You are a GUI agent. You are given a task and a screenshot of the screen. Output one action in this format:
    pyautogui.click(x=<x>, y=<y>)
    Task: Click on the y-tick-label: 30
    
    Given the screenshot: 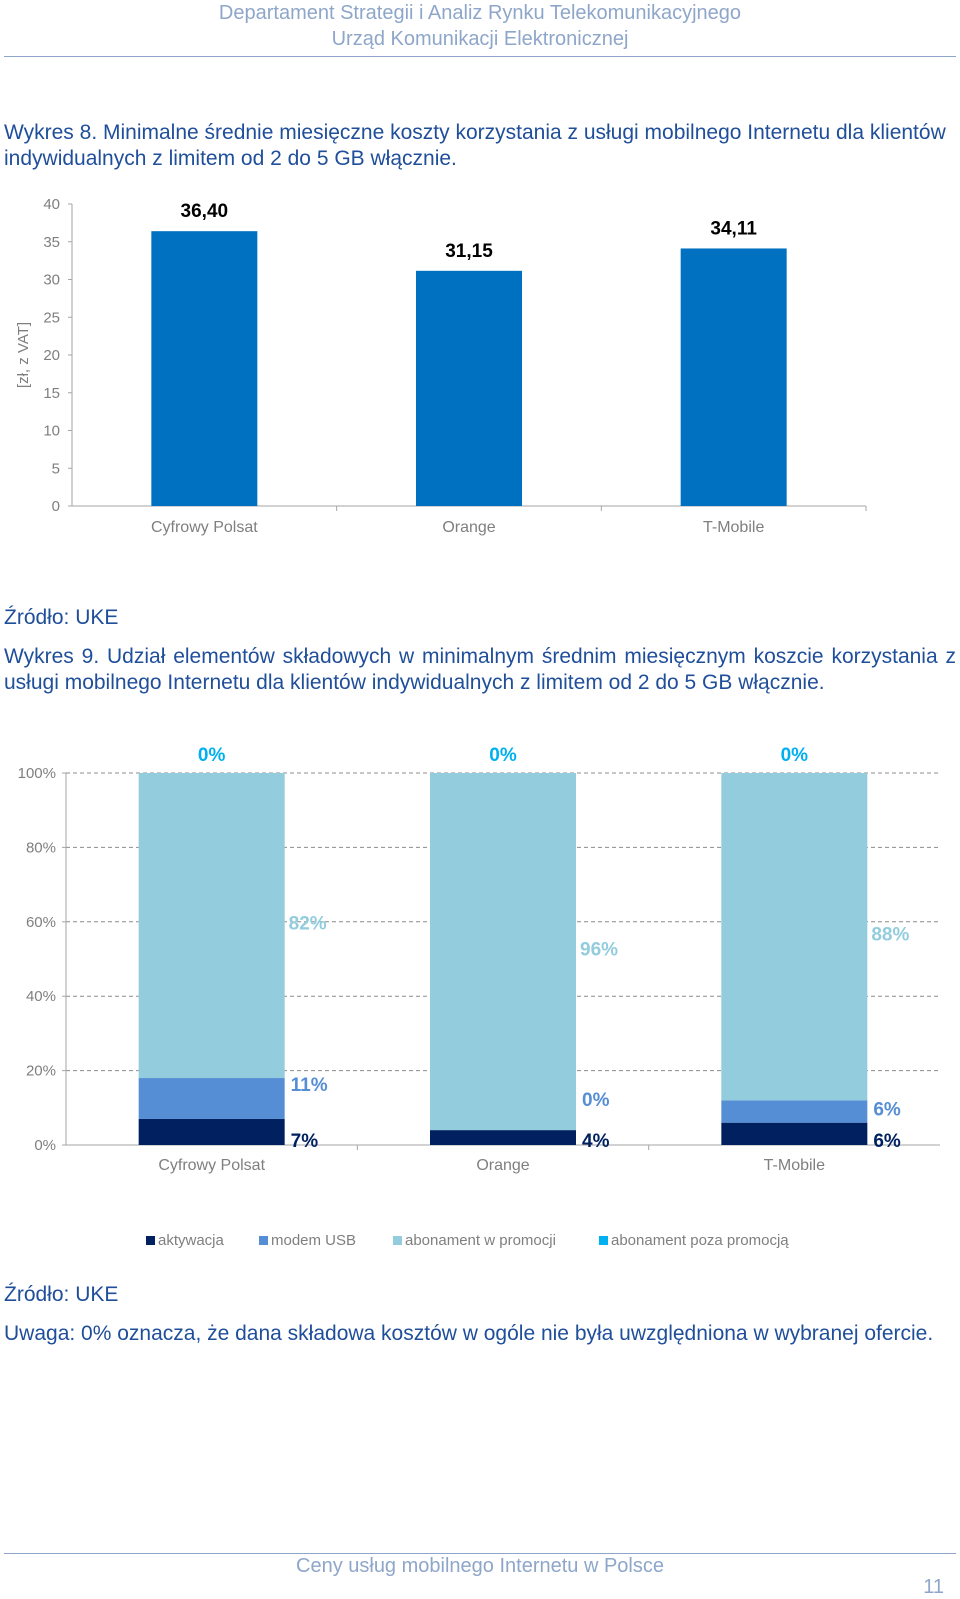 What is the action you would take?
    pyautogui.click(x=51, y=280)
    